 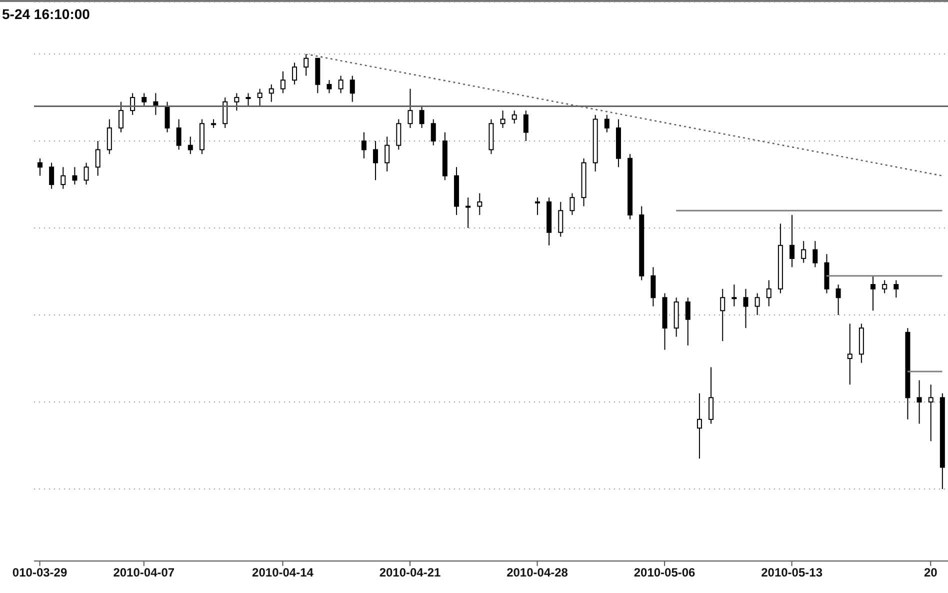 I want to click on x-tick-label: 010-03-29, so click(x=40, y=573).